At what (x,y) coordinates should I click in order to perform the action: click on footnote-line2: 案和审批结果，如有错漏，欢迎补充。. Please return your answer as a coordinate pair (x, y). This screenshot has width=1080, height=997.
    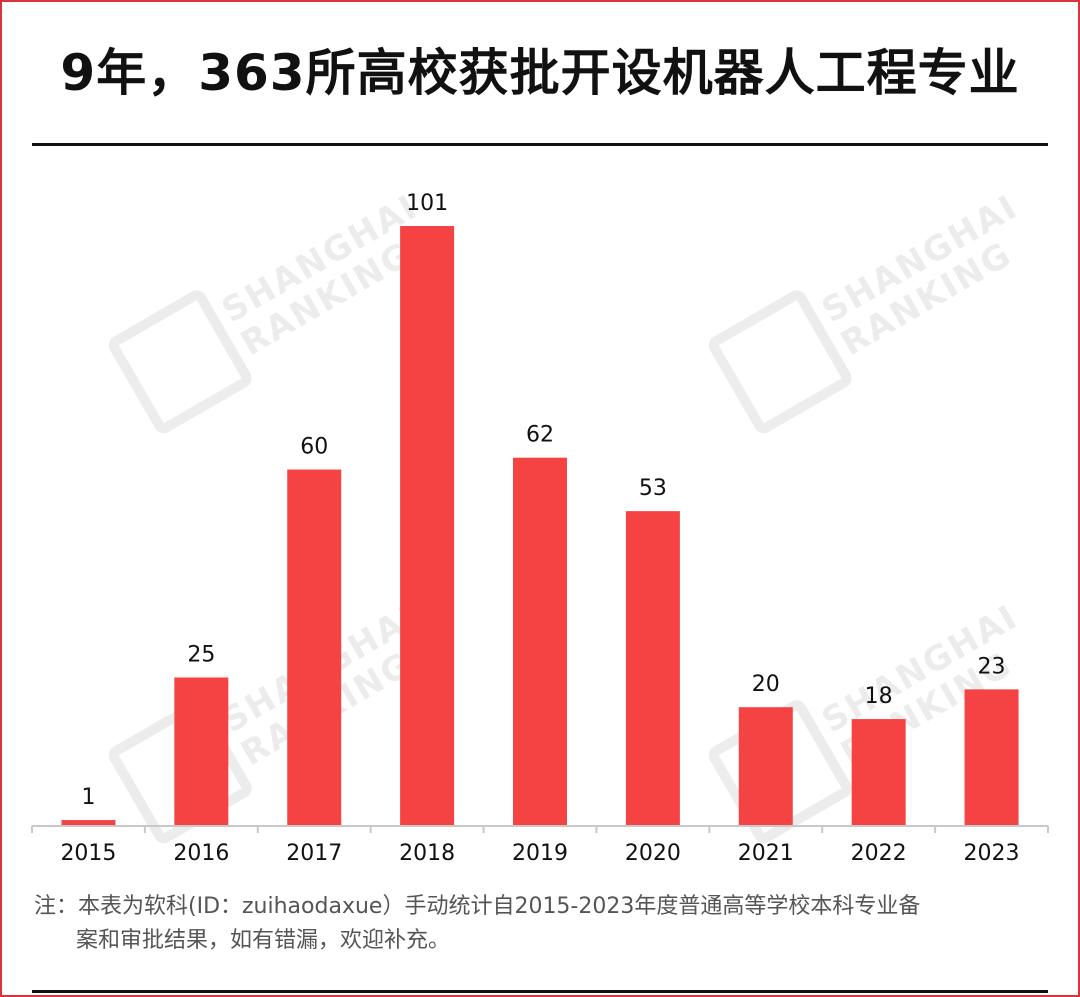
    Looking at the image, I should click on (263, 940).